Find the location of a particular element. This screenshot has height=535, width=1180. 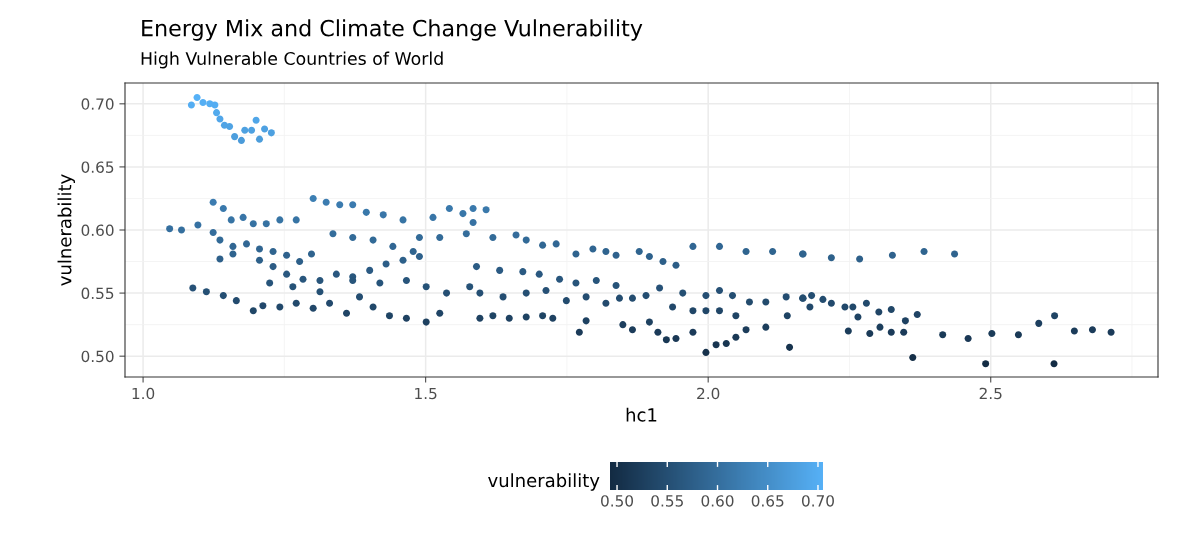

color-bar-label: 0.70 is located at coordinates (817, 501).